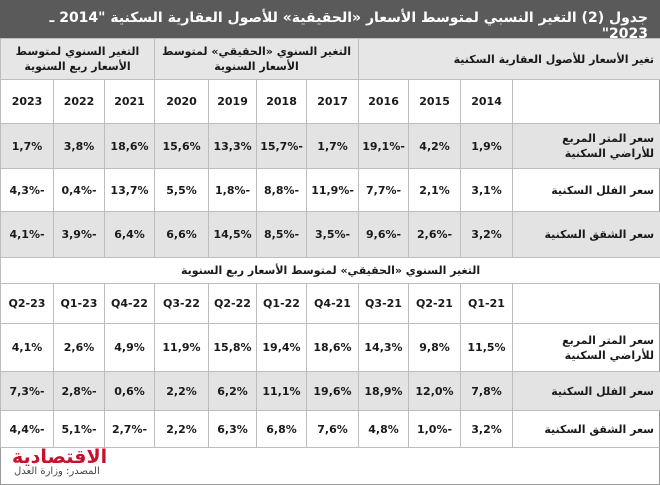 Image resolution: width=660 pixels, height=485 pixels. I want to click on value-cell: 5,5%, so click(182, 190).